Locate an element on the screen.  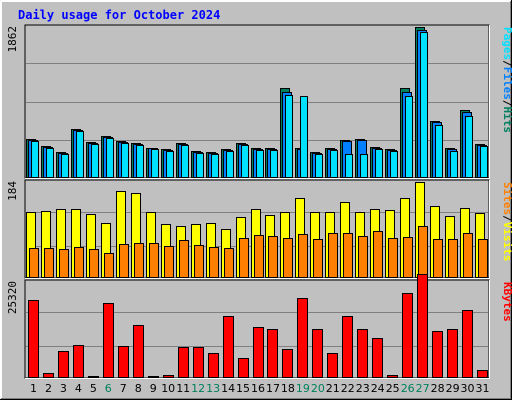
y-axis-max-label: 184 is located at coordinates (12, 191).